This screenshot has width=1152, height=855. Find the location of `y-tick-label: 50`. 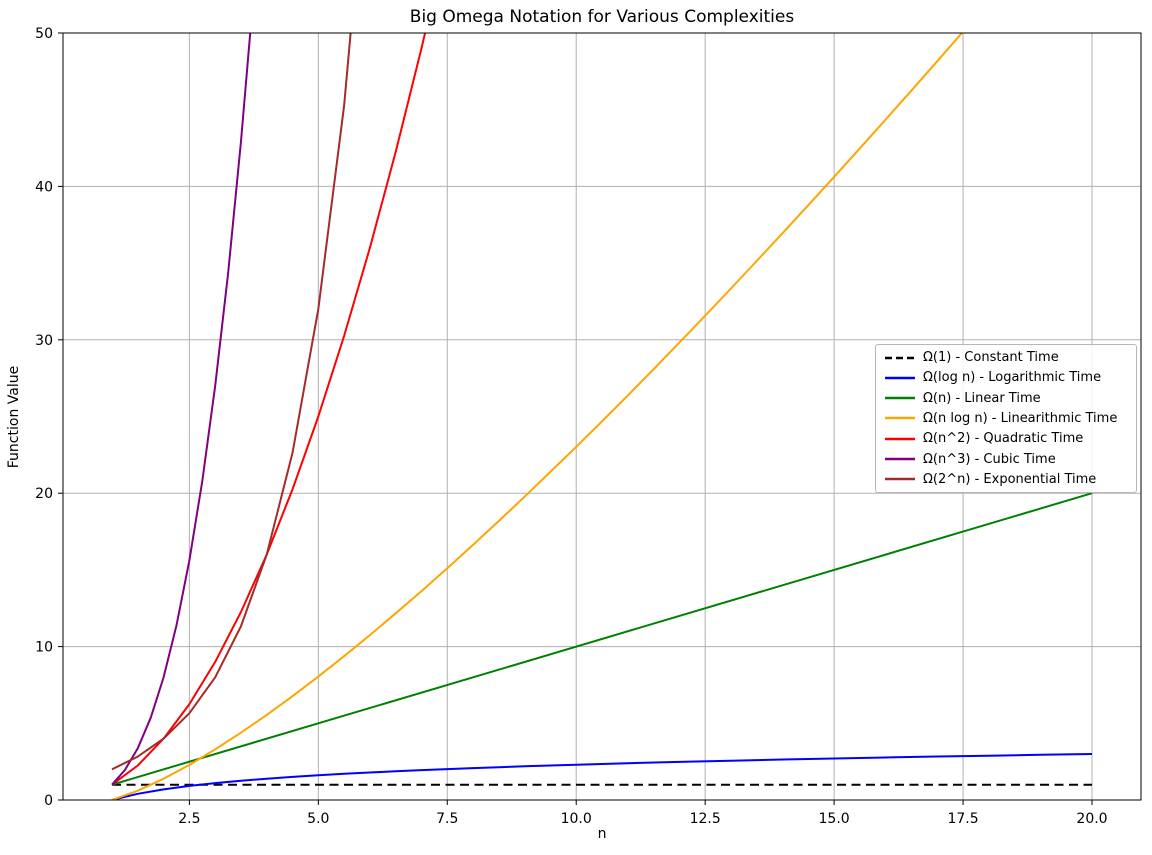

y-tick-label: 50 is located at coordinates (44, 34).